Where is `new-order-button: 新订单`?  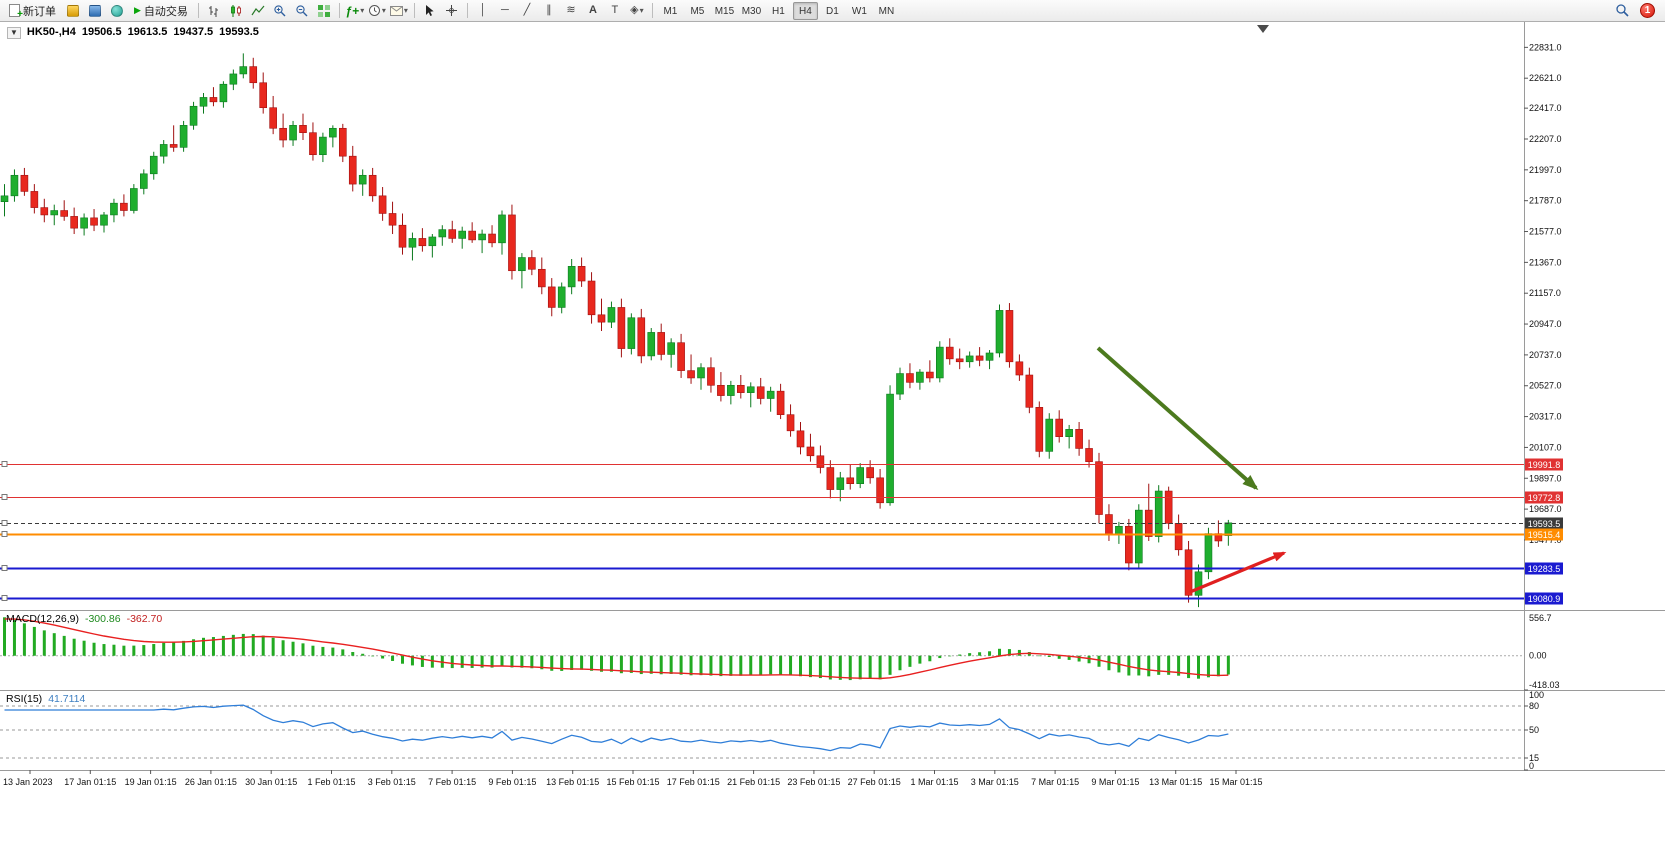
new-order-button: 新订单 is located at coordinates (32, 10).